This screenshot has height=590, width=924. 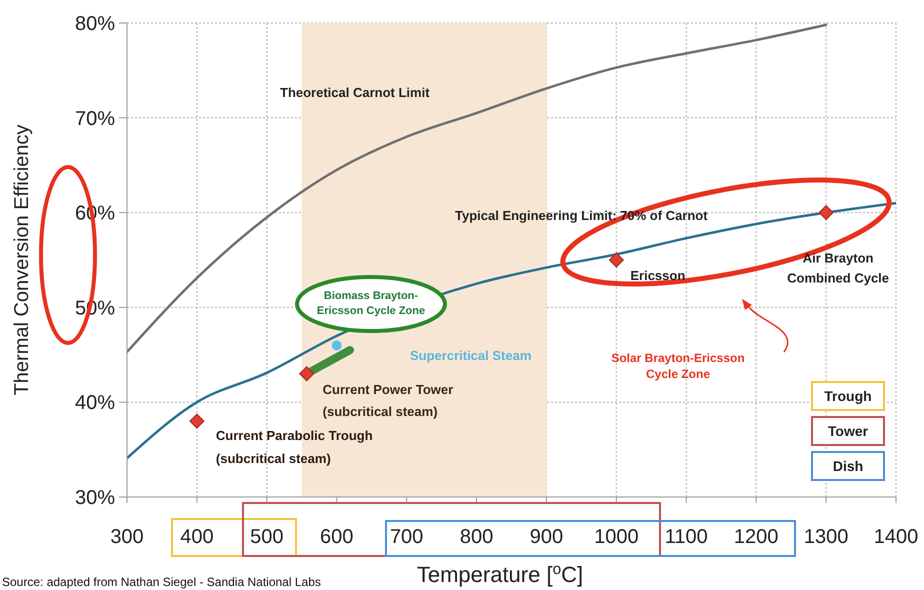 What do you see at coordinates (838, 268) in the screenshot?
I see `annotation: Air Brayton Combined Cycle` at bounding box center [838, 268].